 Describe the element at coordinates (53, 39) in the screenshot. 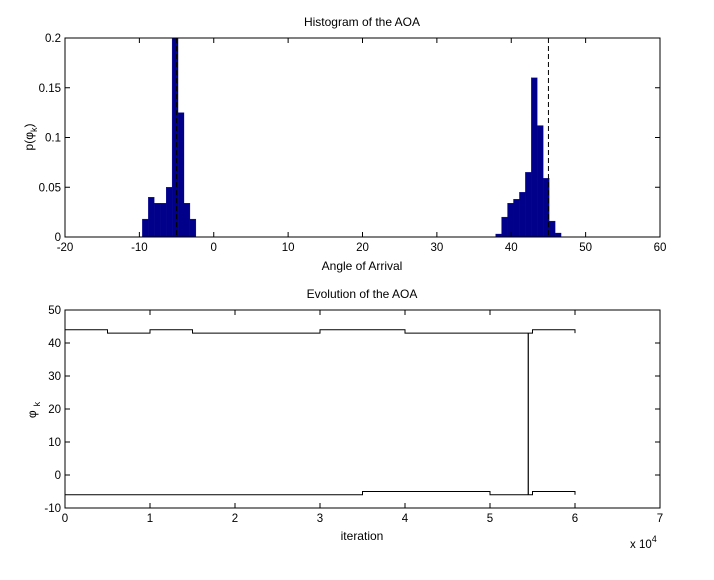

I see `y-tick-label: 0.2` at that location.